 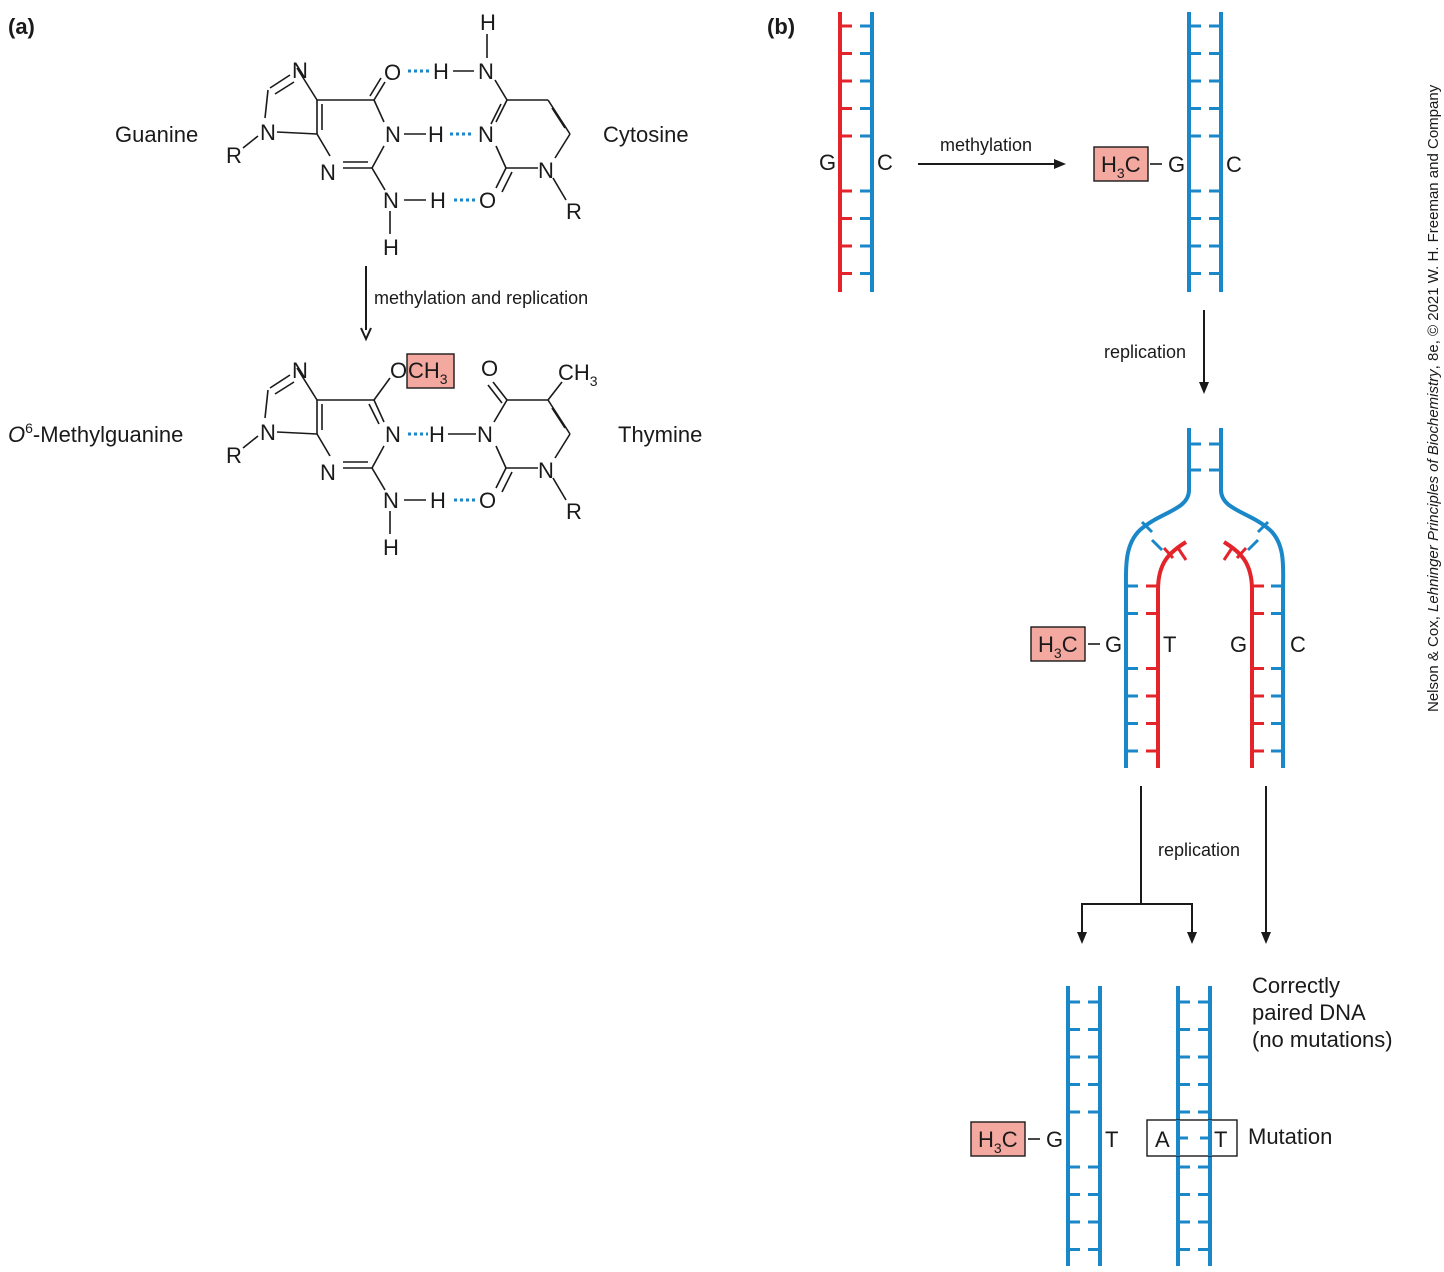 I want to click on replication-label-1: replication, so click(x=1145, y=352).